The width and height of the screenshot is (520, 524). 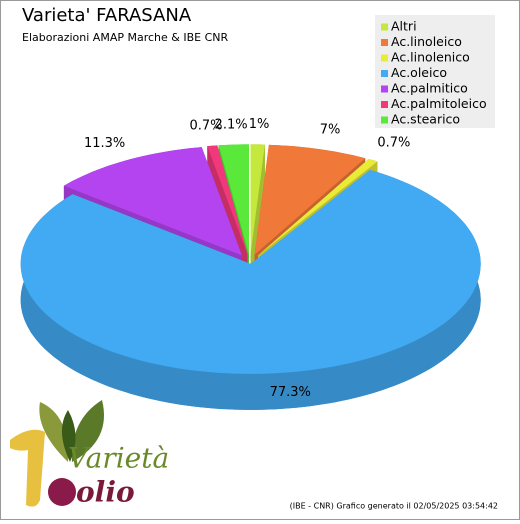 I want to click on data-label: 2.1%, so click(x=231, y=124).